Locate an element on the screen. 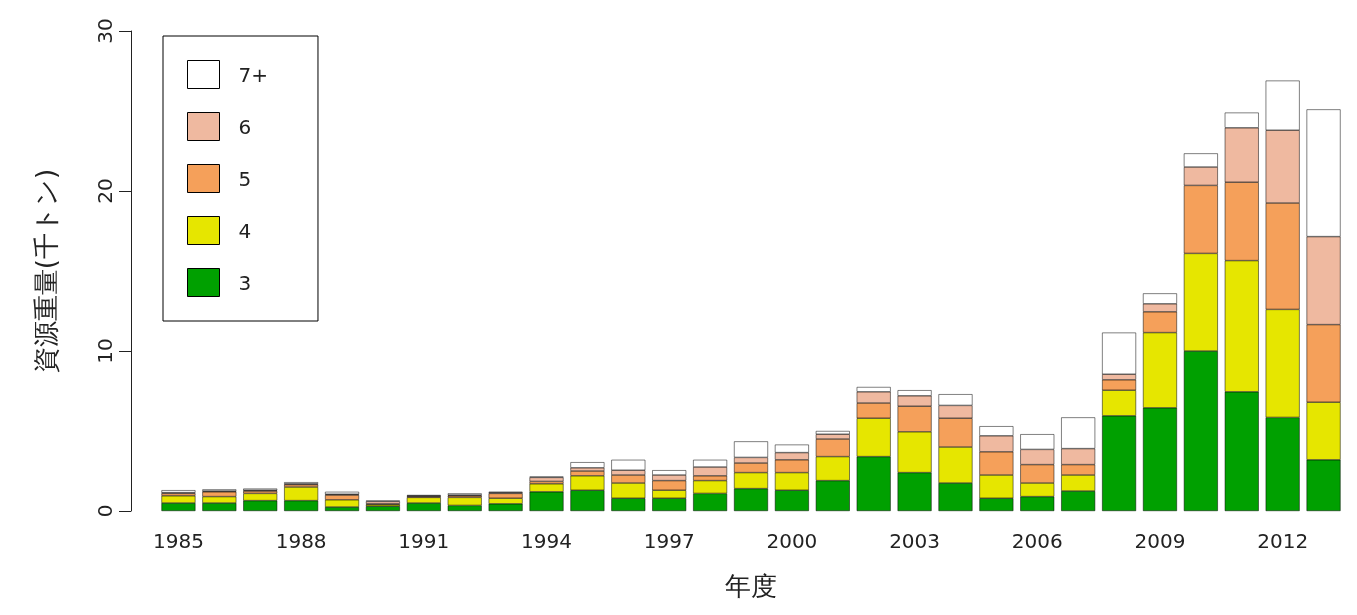  x-tick-label: 2006 is located at coordinates (1037, 541).